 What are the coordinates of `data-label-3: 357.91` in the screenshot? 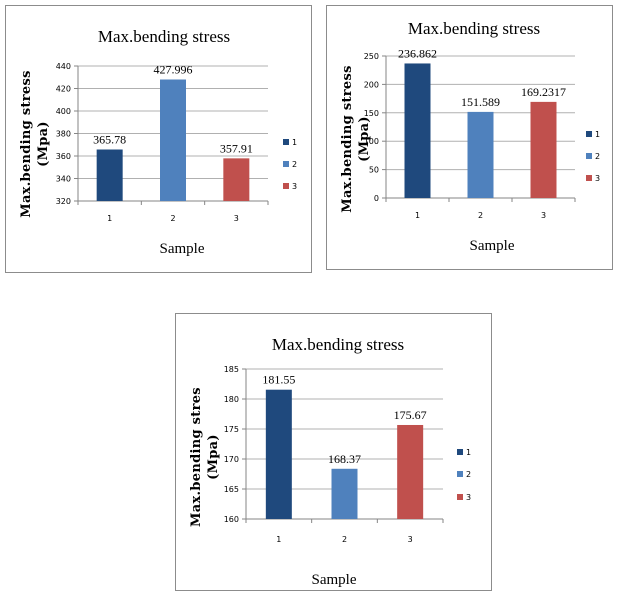 It's located at (236, 148).